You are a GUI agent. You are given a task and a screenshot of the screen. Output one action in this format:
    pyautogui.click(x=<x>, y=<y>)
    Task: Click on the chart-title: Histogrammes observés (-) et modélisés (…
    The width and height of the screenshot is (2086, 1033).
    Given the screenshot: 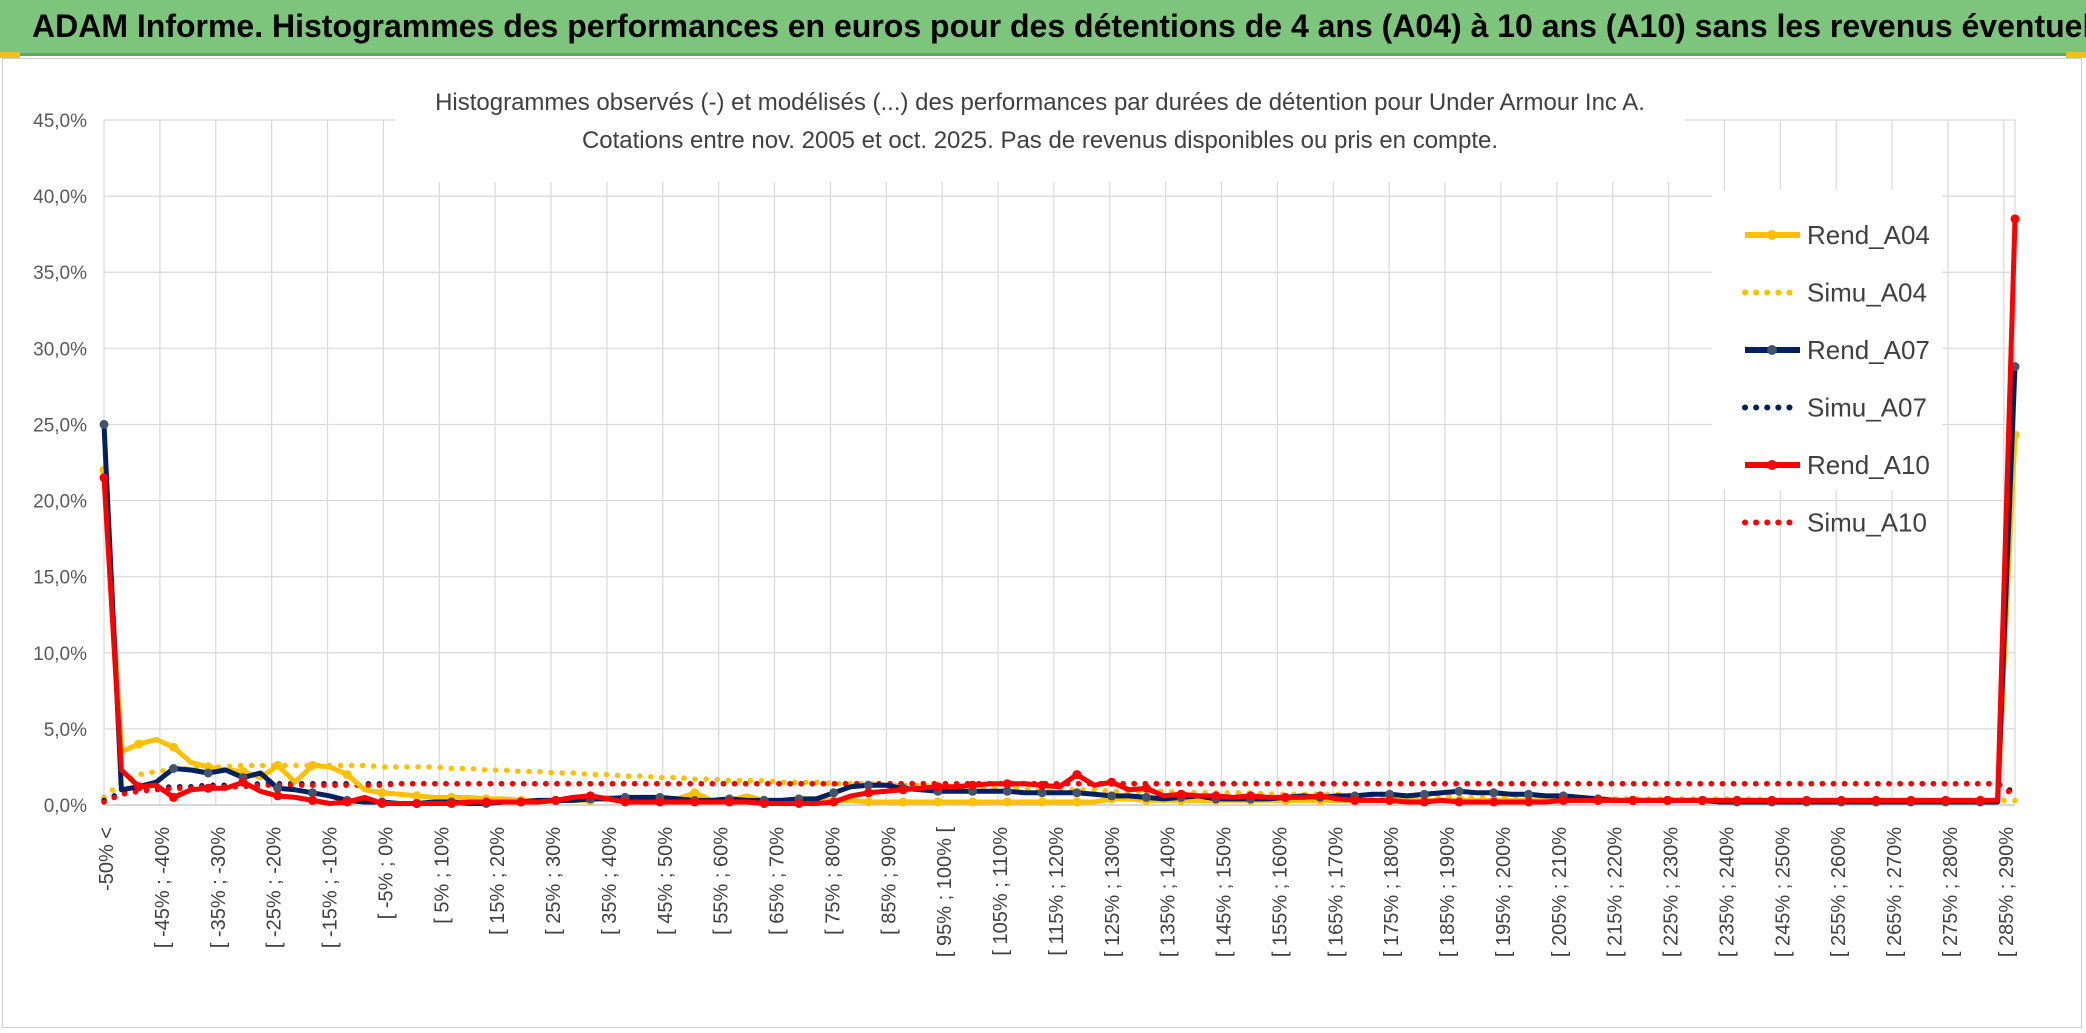 What is the action you would take?
    pyautogui.click(x=1040, y=132)
    